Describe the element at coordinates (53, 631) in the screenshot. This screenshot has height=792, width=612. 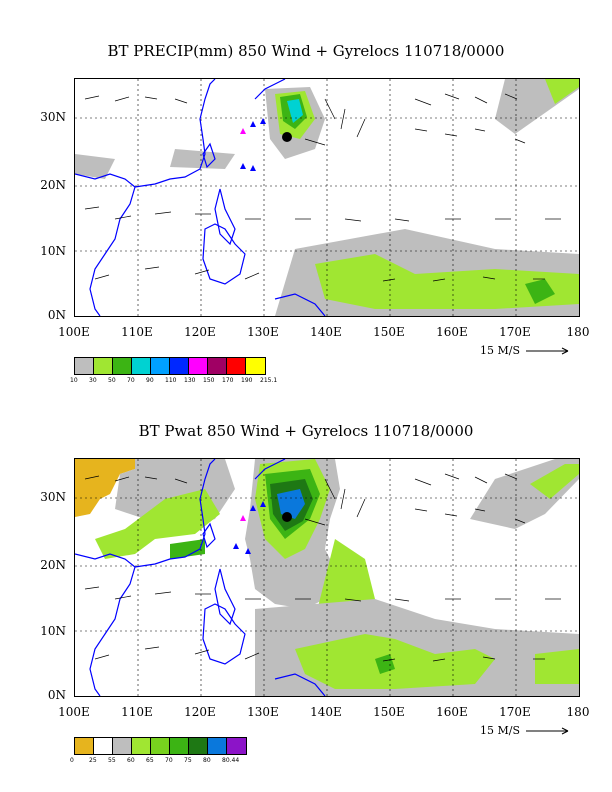
I see `panel2-lat-10n: 10N` at that location.